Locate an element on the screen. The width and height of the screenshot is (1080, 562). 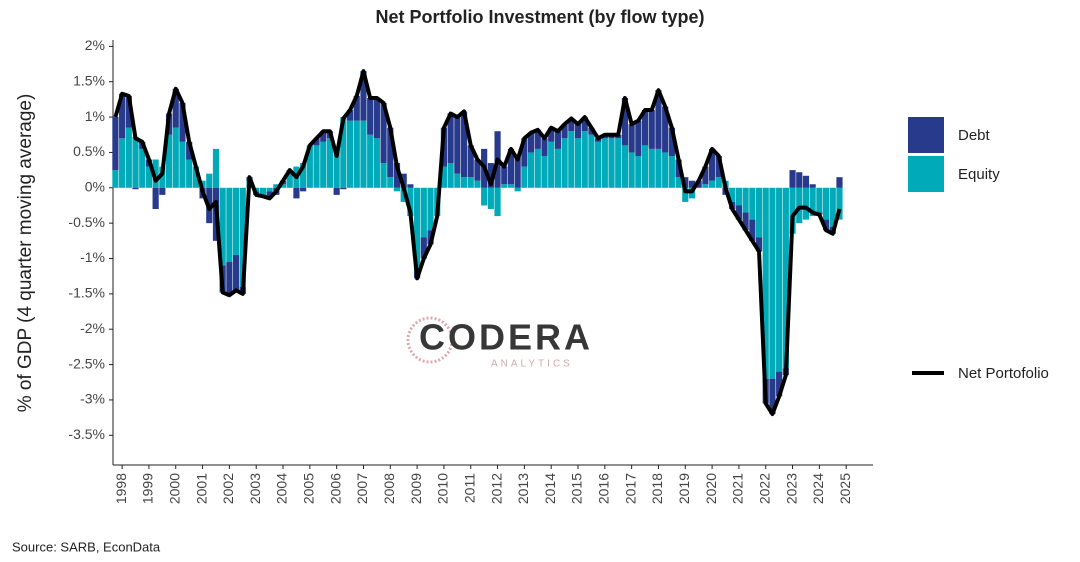
legend-swatch is located at coordinates (926, 135).